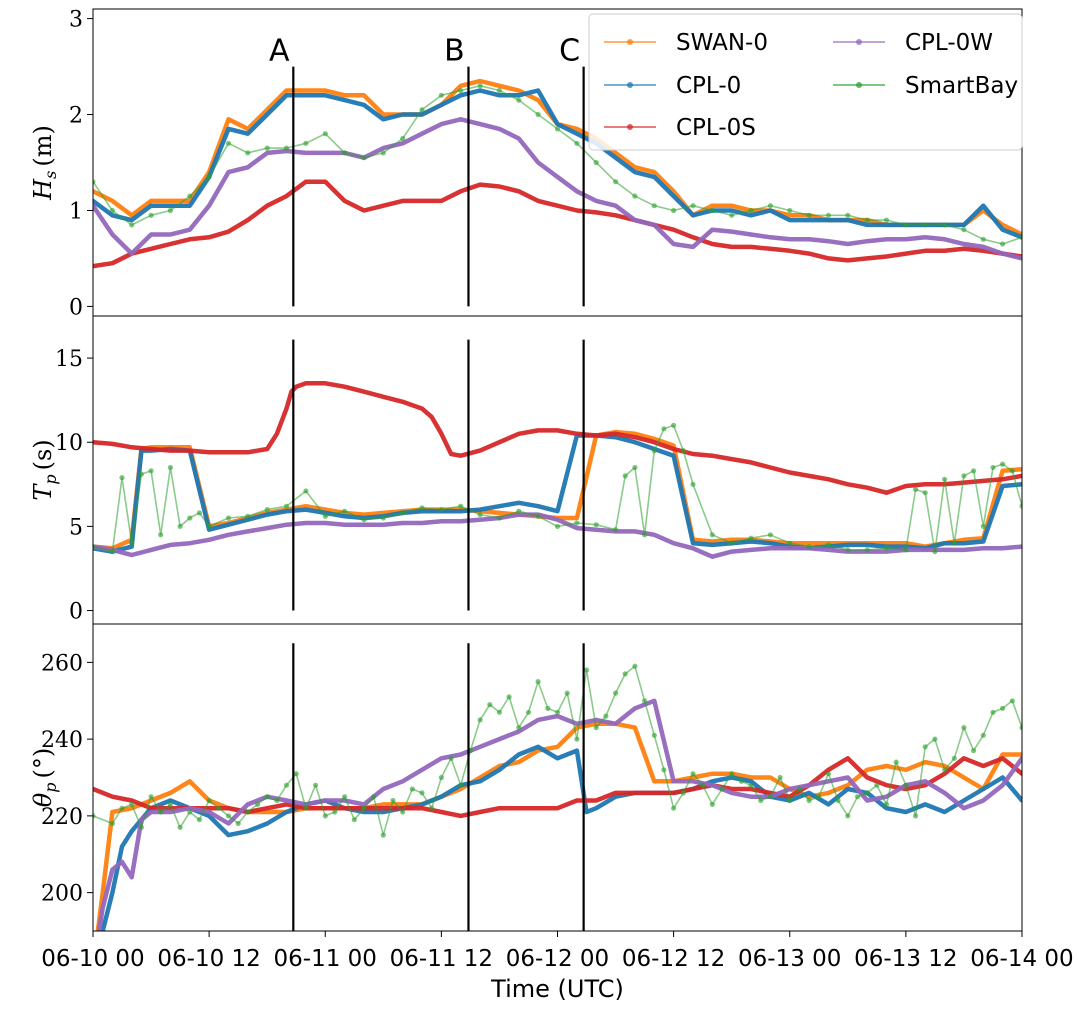  What do you see at coordinates (913, 43) in the screenshot?
I see `legend-entry-cpl-0w: CPL-0W` at bounding box center [913, 43].